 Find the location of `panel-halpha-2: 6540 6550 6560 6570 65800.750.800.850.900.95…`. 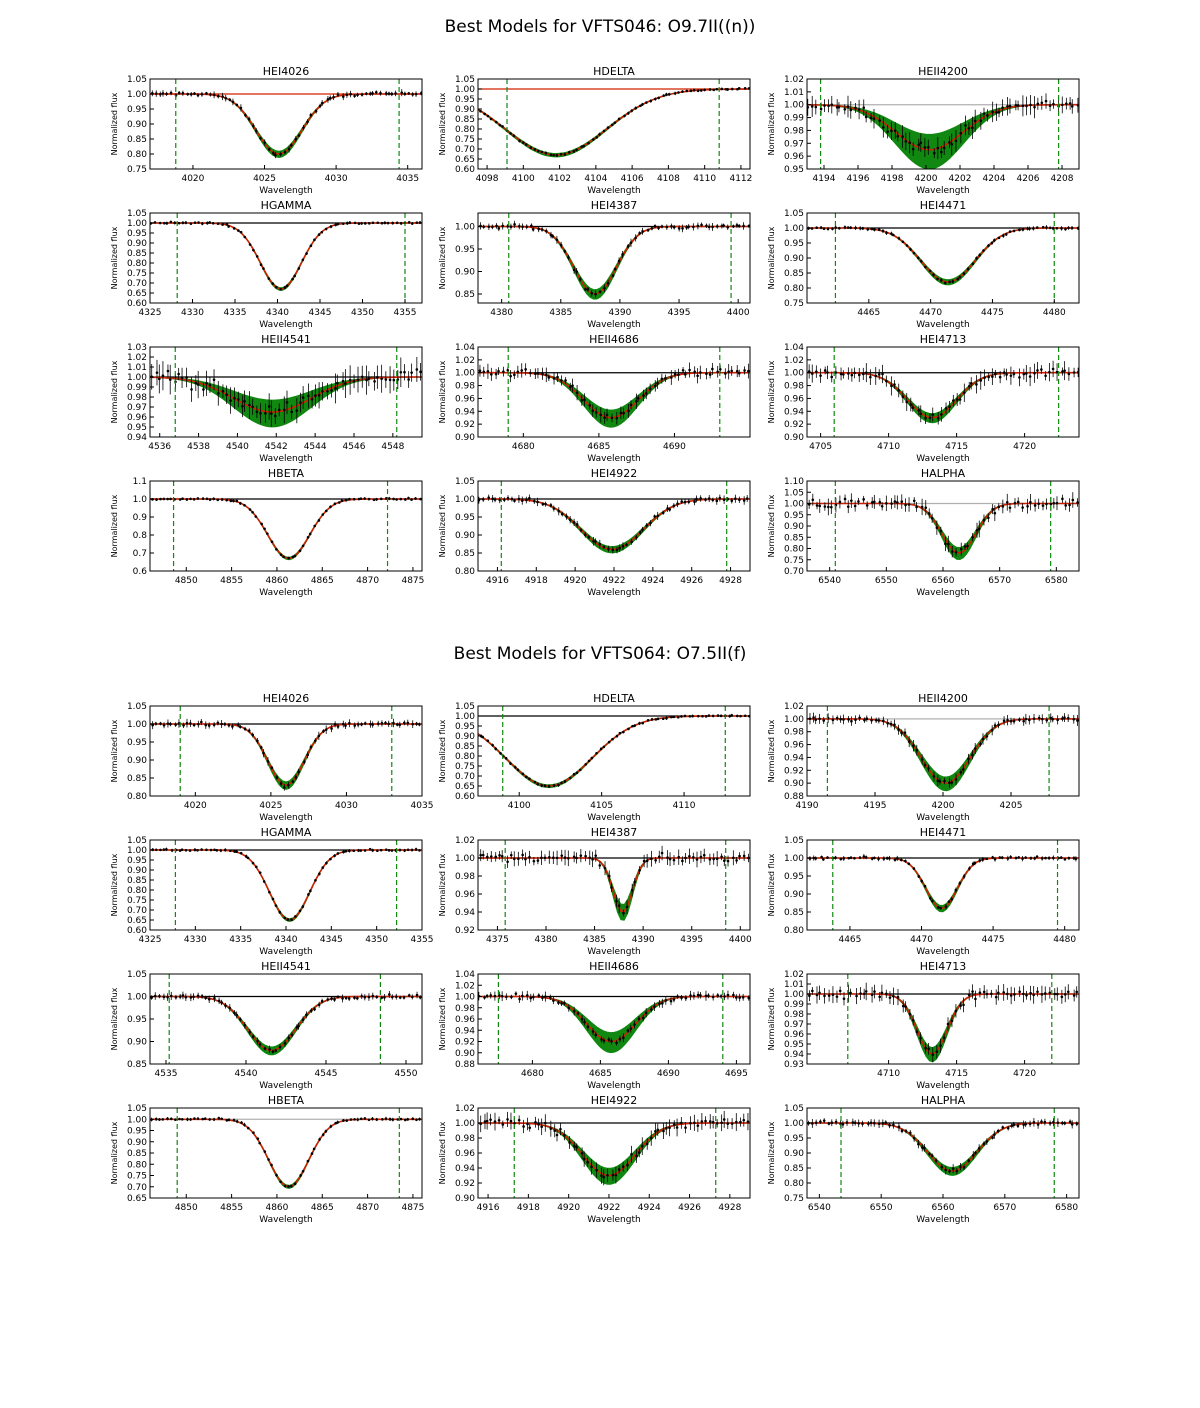

panel-halpha-2: 6540 6550 6560 6570 65800.750.800.850.900.95… is located at coordinates (923, 1159).